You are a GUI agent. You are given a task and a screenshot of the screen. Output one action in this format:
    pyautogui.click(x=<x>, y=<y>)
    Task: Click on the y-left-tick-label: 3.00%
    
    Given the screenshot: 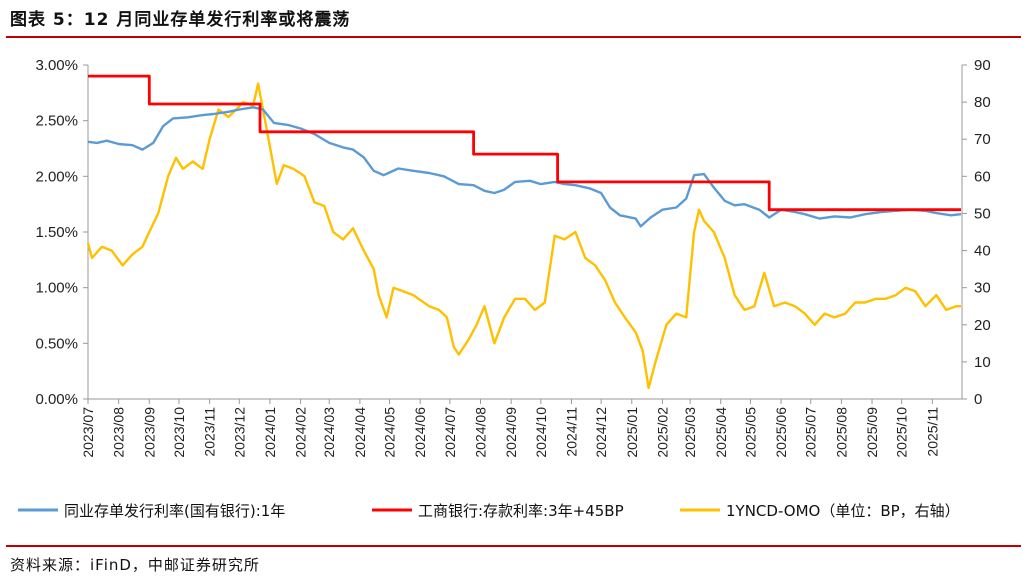 What is the action you would take?
    pyautogui.click(x=56, y=65)
    